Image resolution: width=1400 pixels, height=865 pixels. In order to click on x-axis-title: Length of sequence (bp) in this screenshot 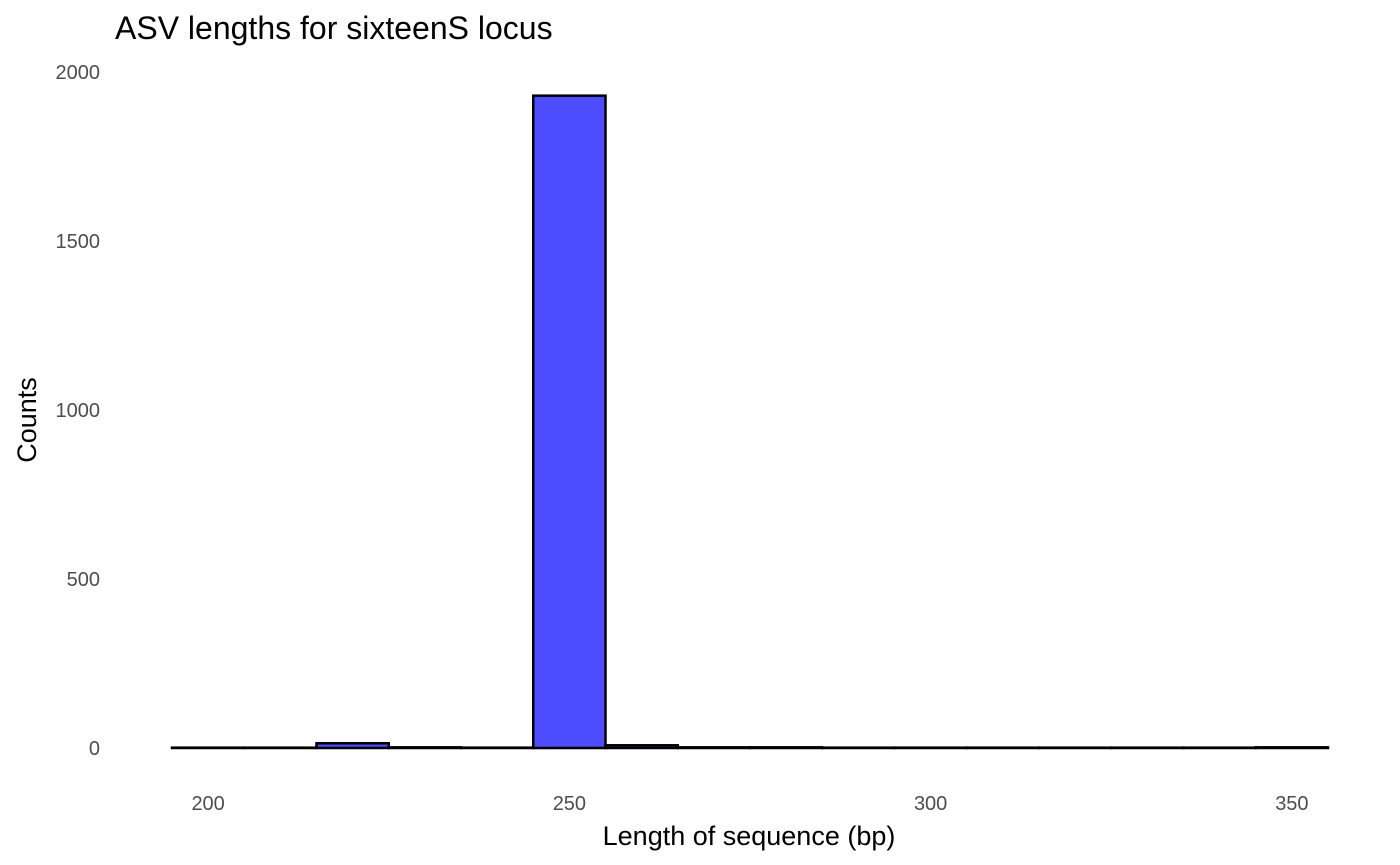, I will do `click(749, 836)`.